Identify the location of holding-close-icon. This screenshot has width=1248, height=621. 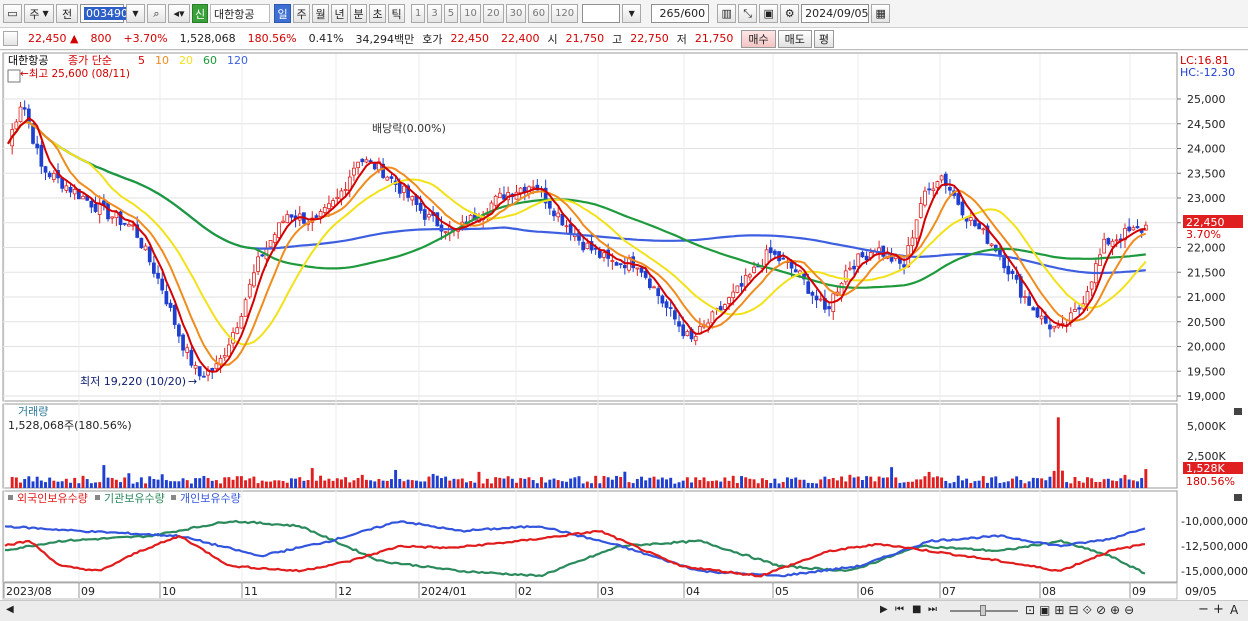
(1238, 497).